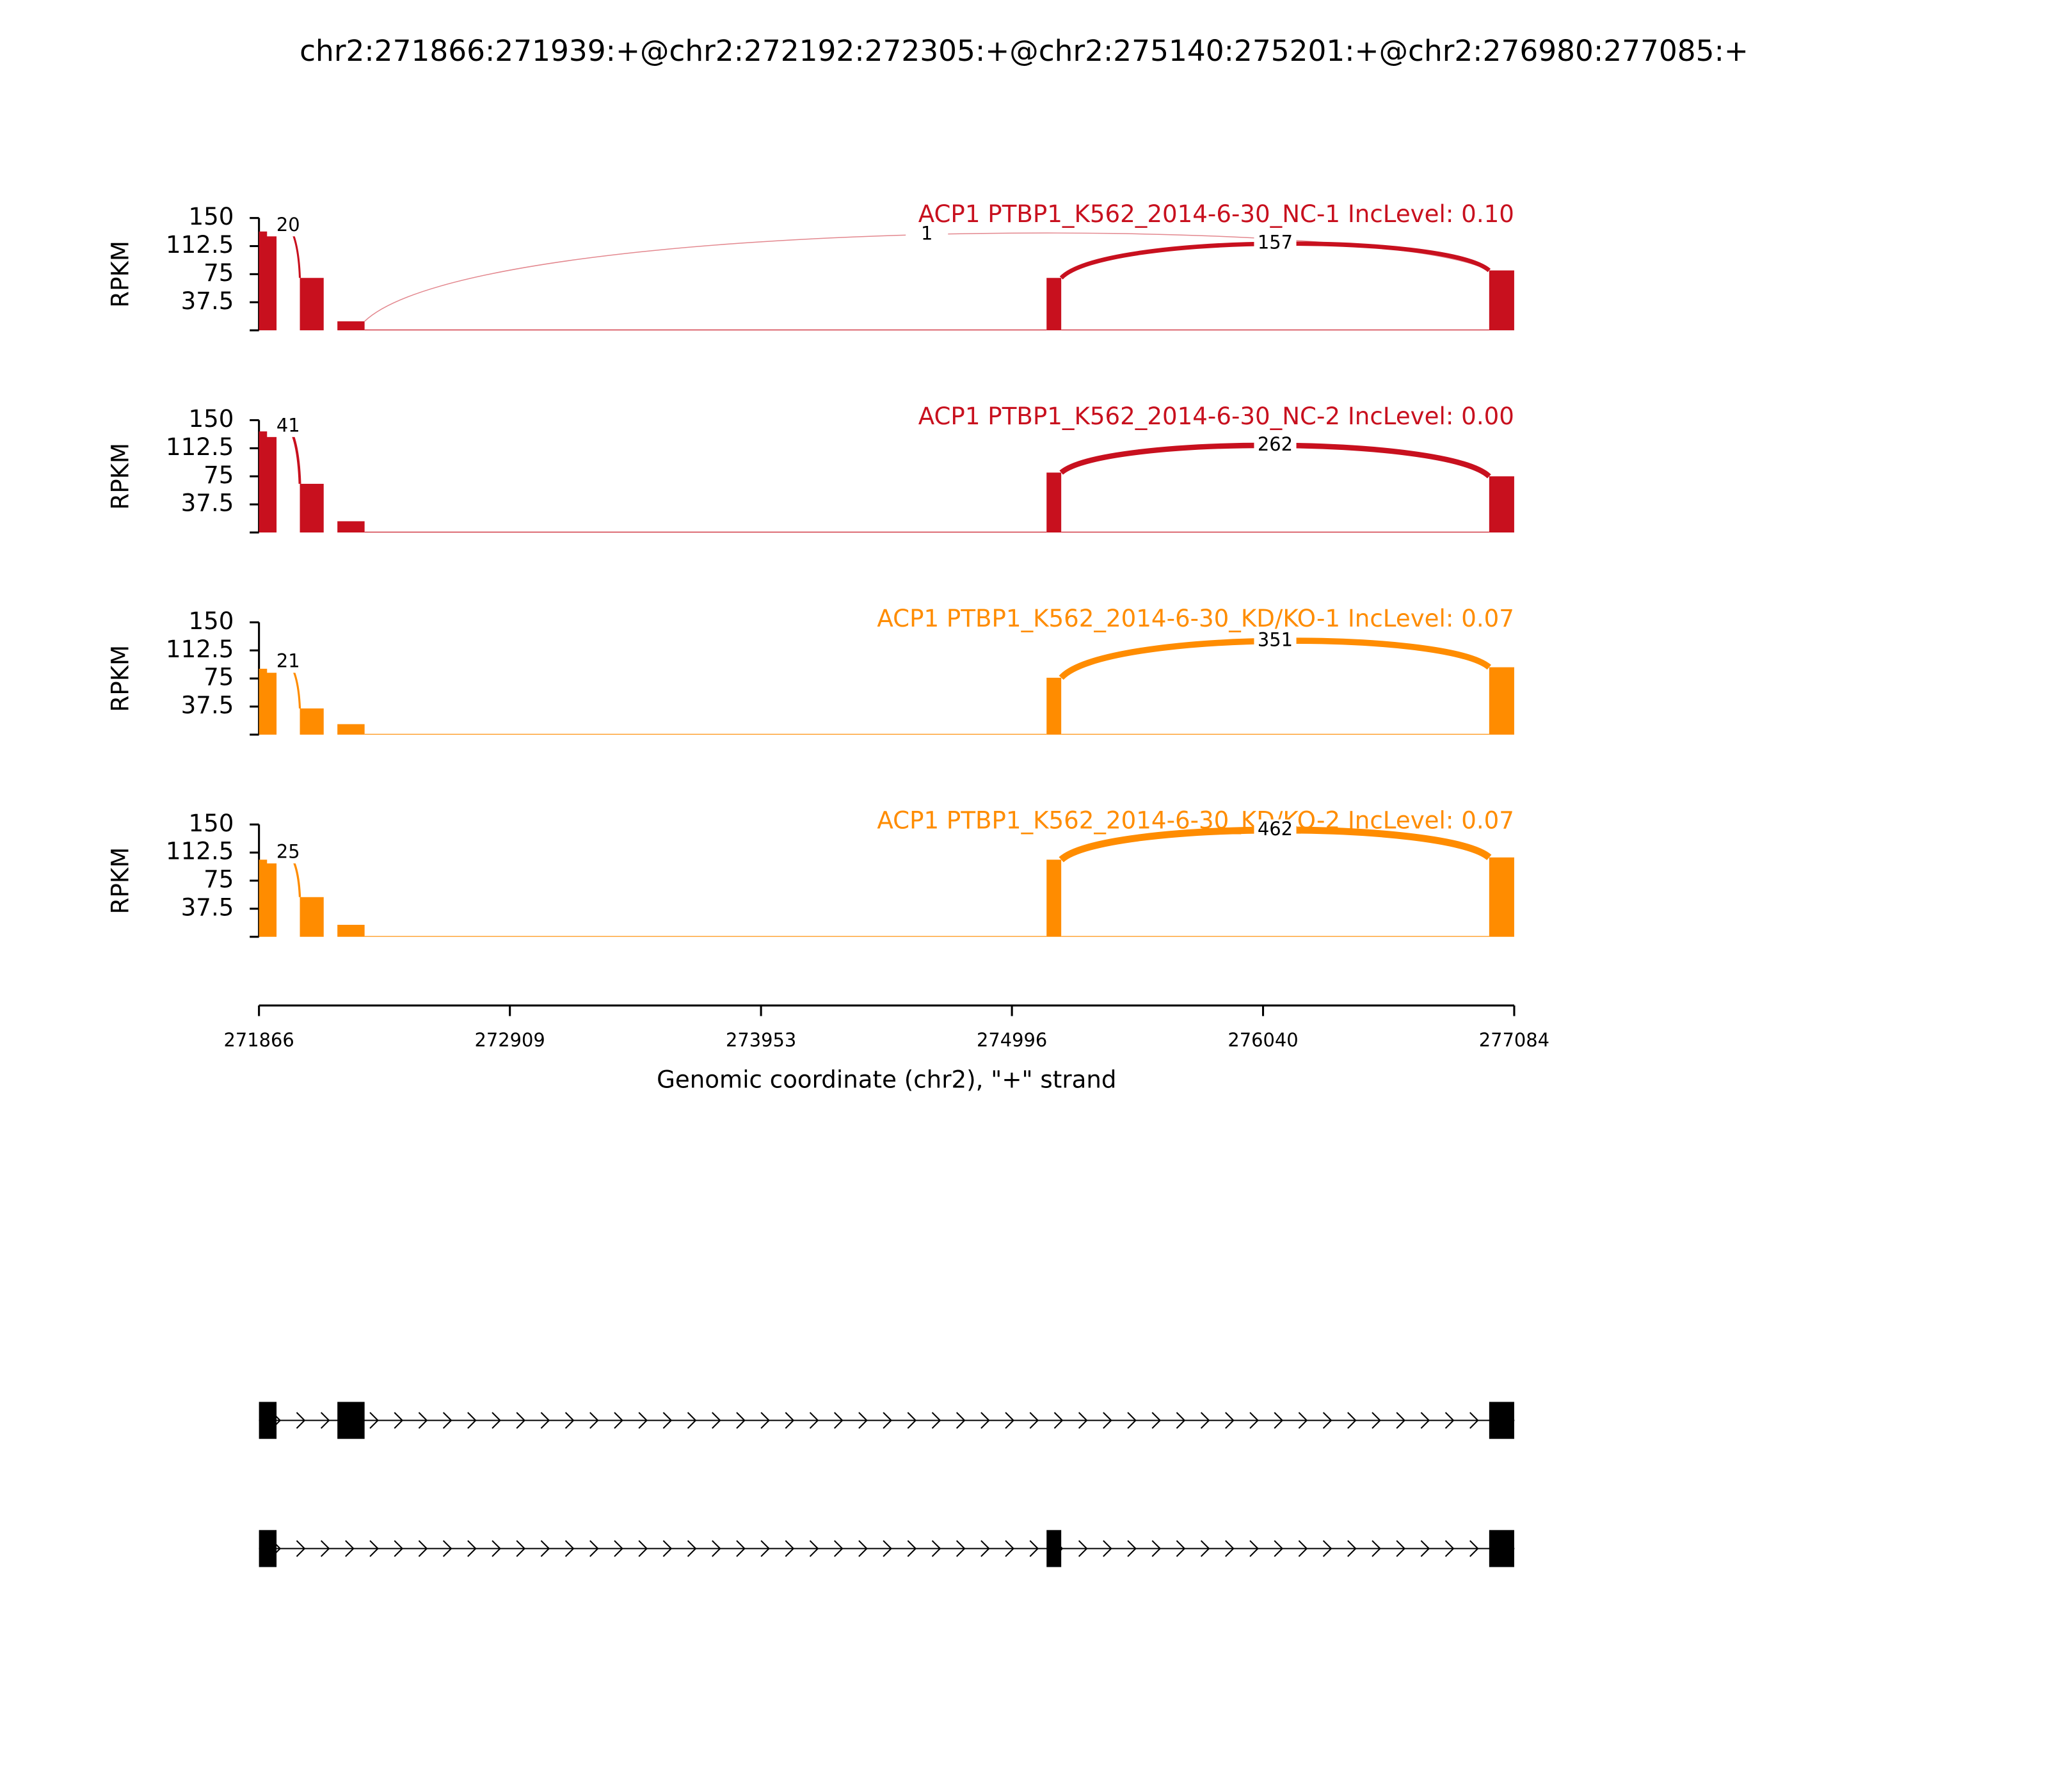 The width and height of the screenshot is (2048, 1792). Describe the element at coordinates (1275, 829) in the screenshot. I see `junction-label: 462` at that location.